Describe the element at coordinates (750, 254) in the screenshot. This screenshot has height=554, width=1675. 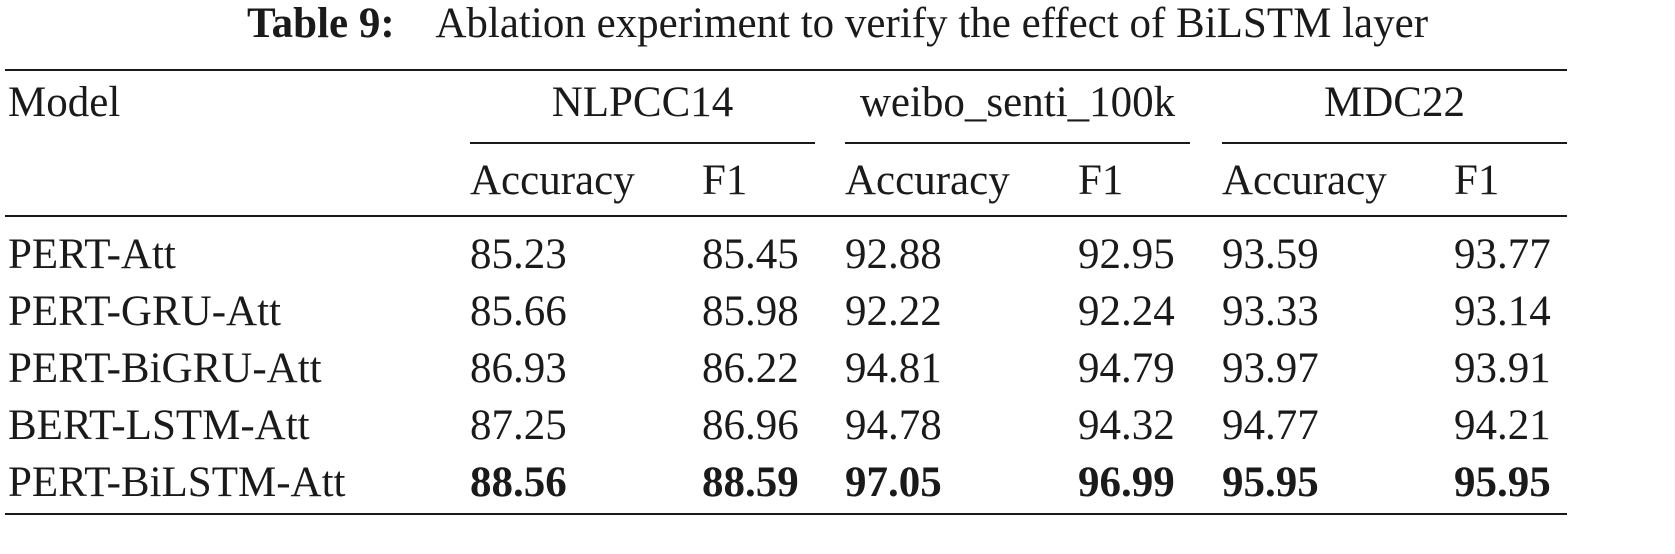
I see `table-cell: 85.45` at that location.